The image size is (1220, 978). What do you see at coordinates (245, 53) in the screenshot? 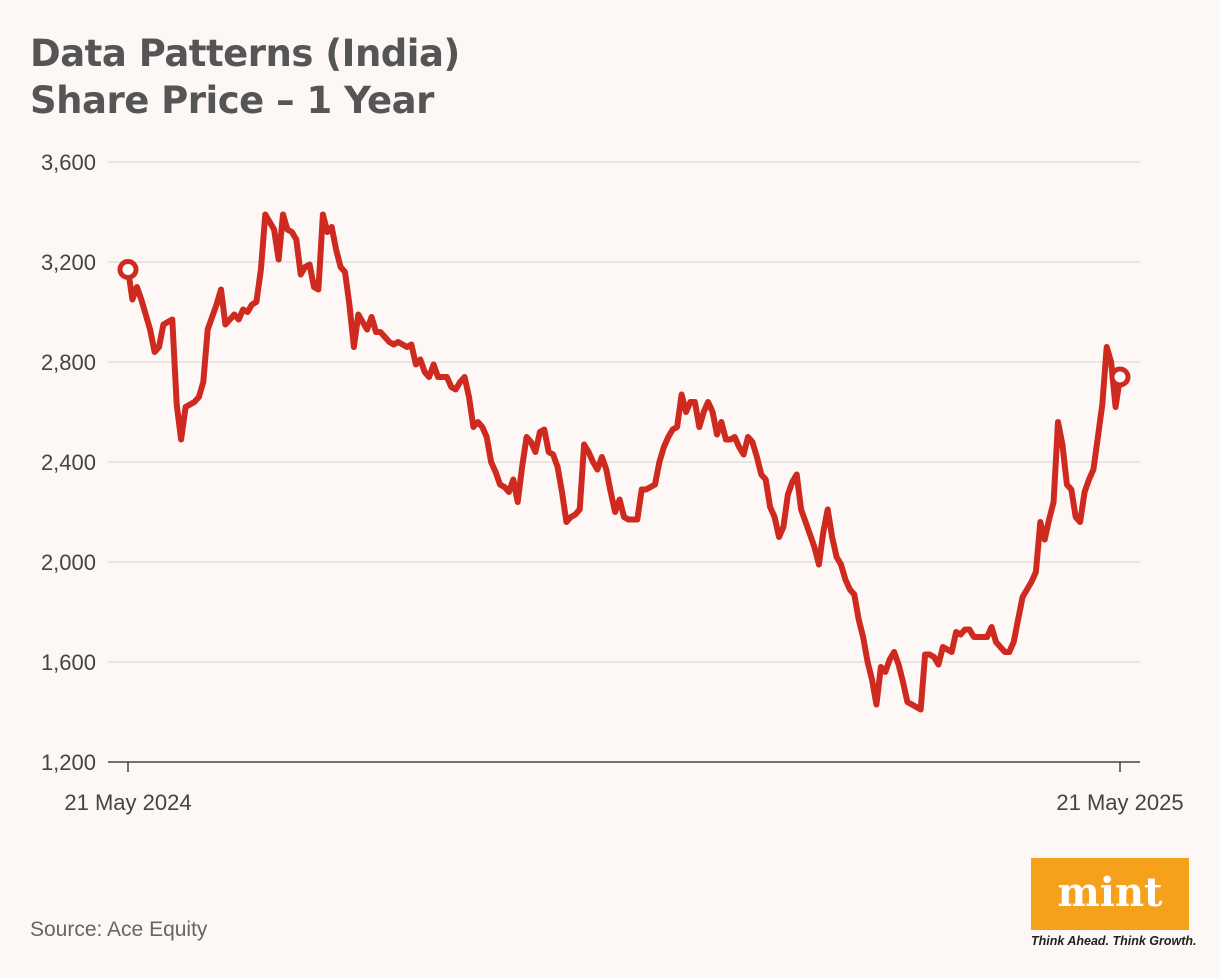
I see `chart-title-line-1: Data Patterns (India)` at bounding box center [245, 53].